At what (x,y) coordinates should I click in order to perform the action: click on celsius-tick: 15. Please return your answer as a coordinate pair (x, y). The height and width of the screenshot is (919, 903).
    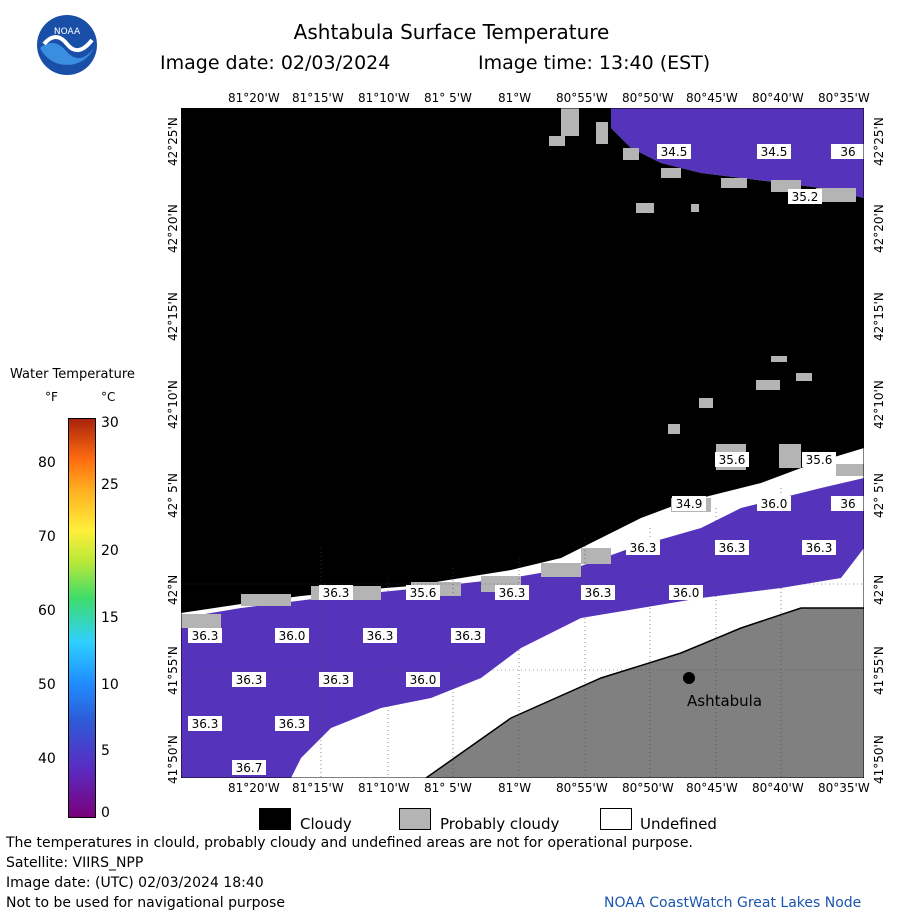
    Looking at the image, I should click on (110, 618).